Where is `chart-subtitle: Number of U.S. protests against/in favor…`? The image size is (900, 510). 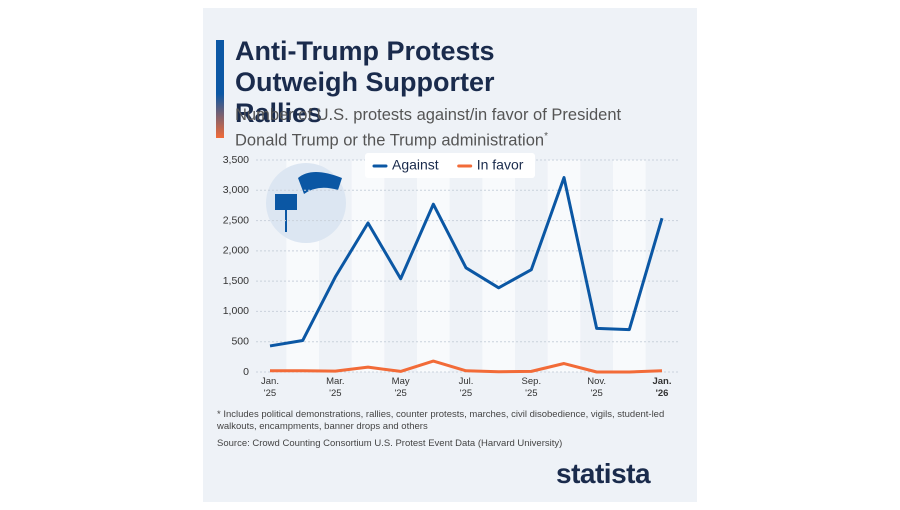
chart-subtitle: Number of U.S. protests against/in favor… is located at coordinates (445, 128).